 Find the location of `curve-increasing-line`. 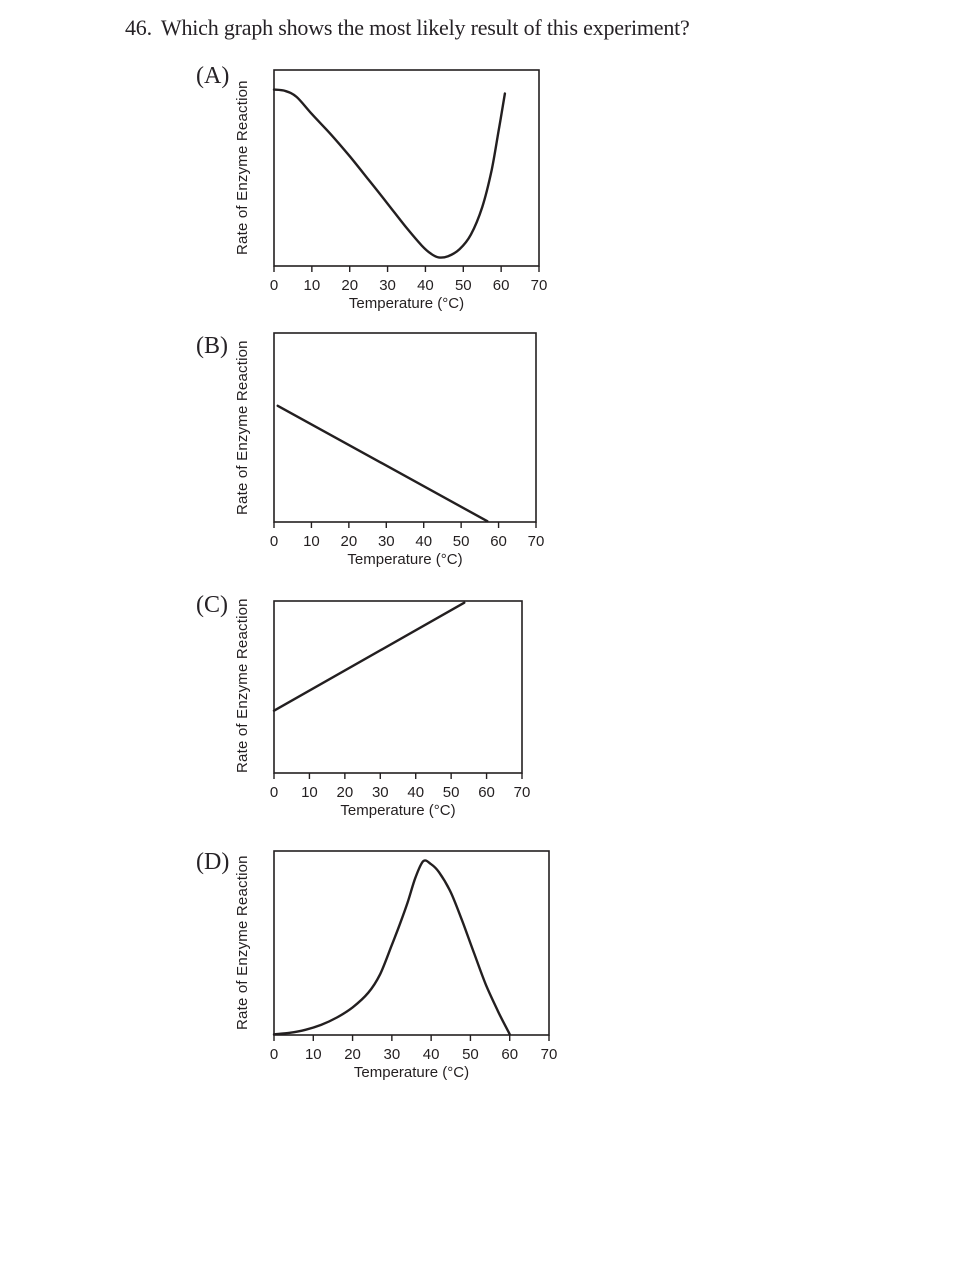

curve-increasing-line is located at coordinates (369, 656).